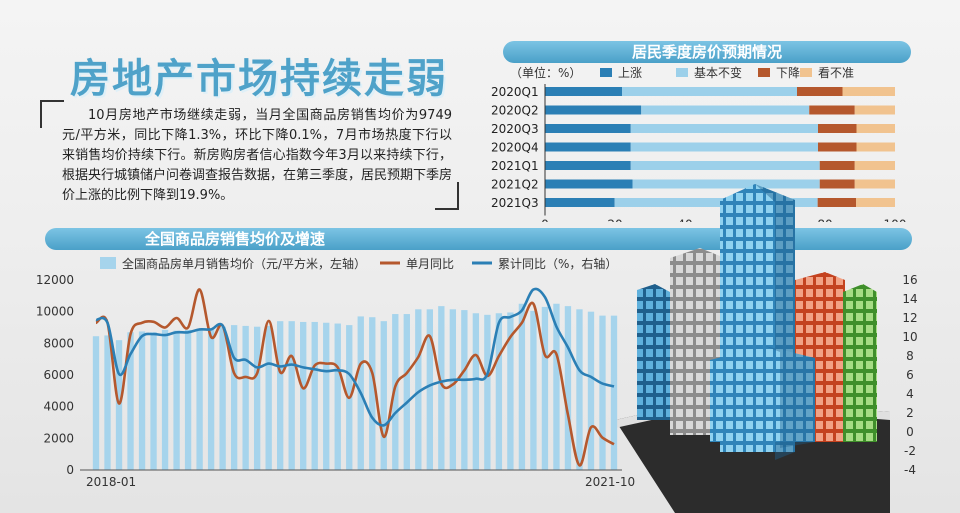 The width and height of the screenshot is (960, 513). I want to click on x-tick-label: 80, so click(824, 220).